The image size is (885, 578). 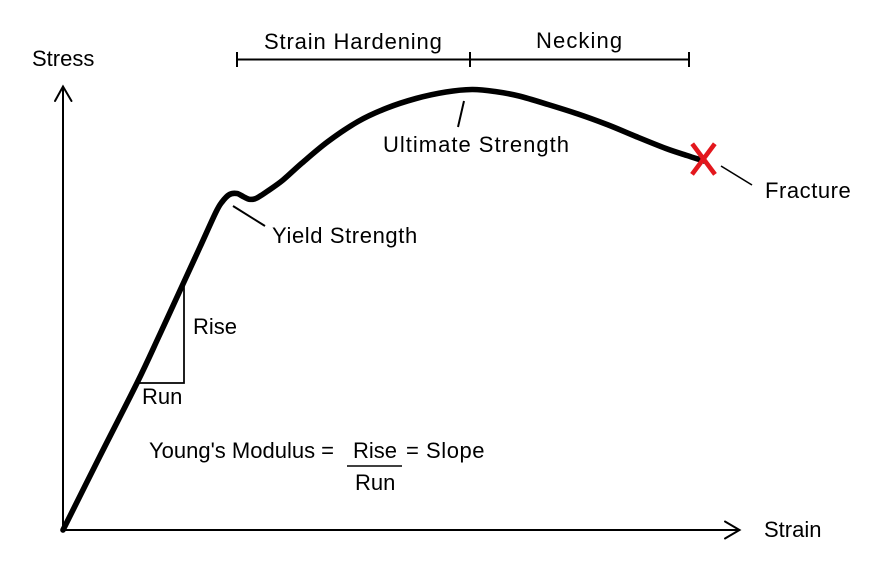 What do you see at coordinates (792, 529) in the screenshot?
I see `svg-text: Strain` at bounding box center [792, 529].